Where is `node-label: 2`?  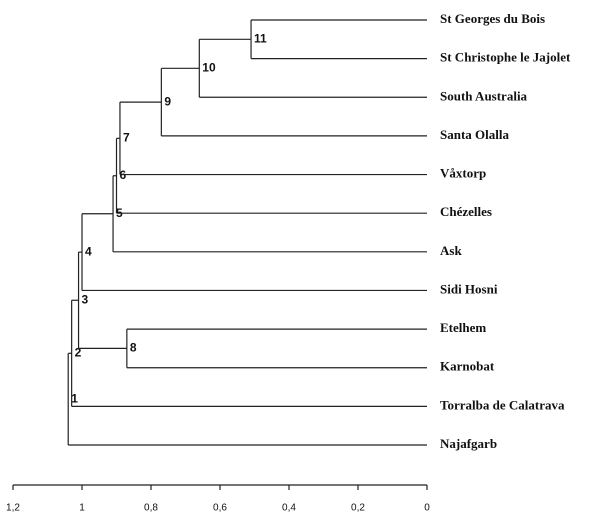 node-label: 2 is located at coordinates (78, 352).